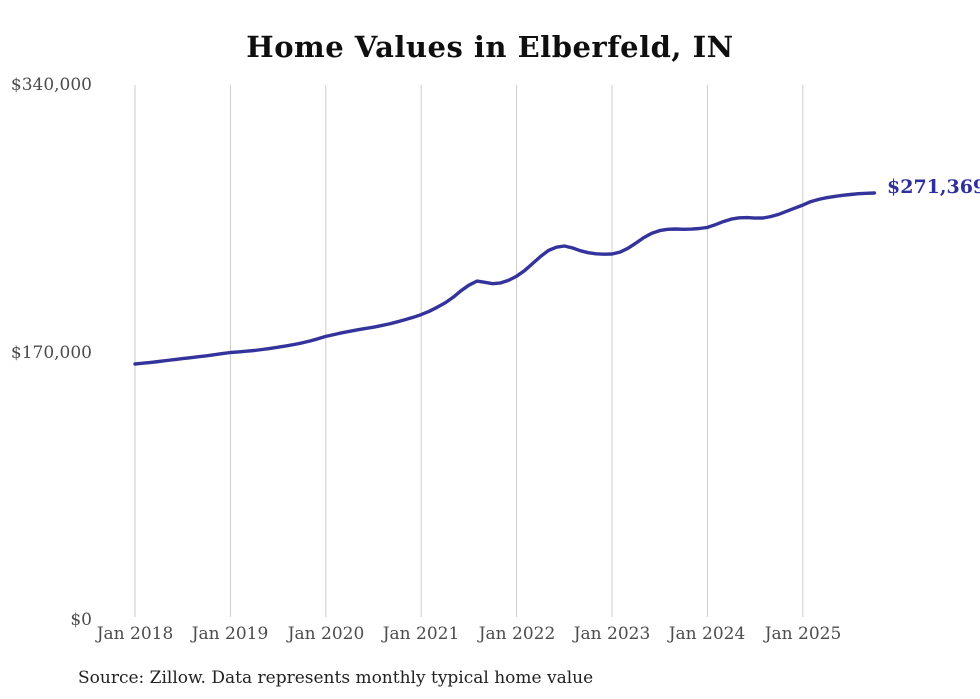  I want to click on x-tick-label: Jan 2019, so click(230, 634).